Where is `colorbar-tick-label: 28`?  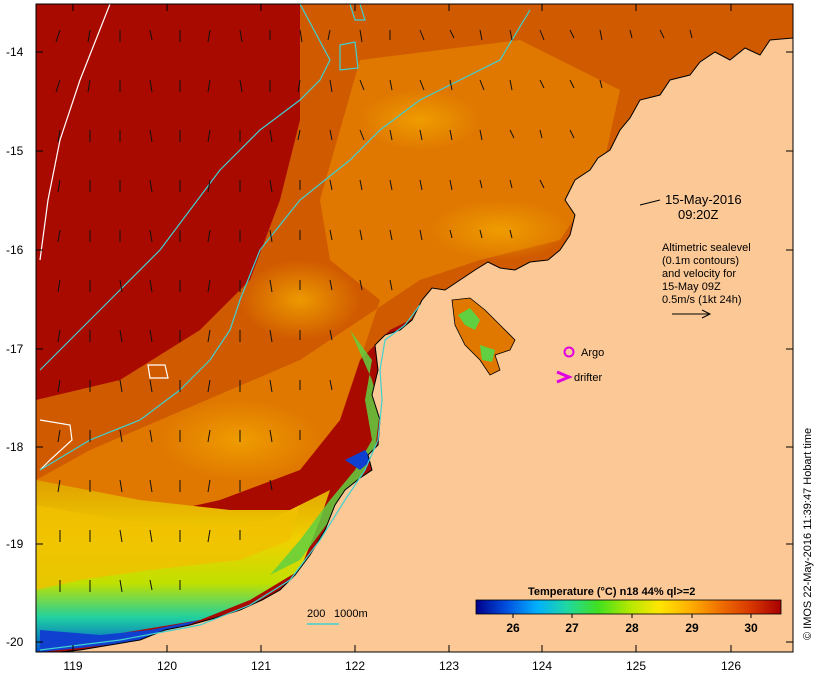
colorbar-tick-label: 28 is located at coordinates (632, 628).